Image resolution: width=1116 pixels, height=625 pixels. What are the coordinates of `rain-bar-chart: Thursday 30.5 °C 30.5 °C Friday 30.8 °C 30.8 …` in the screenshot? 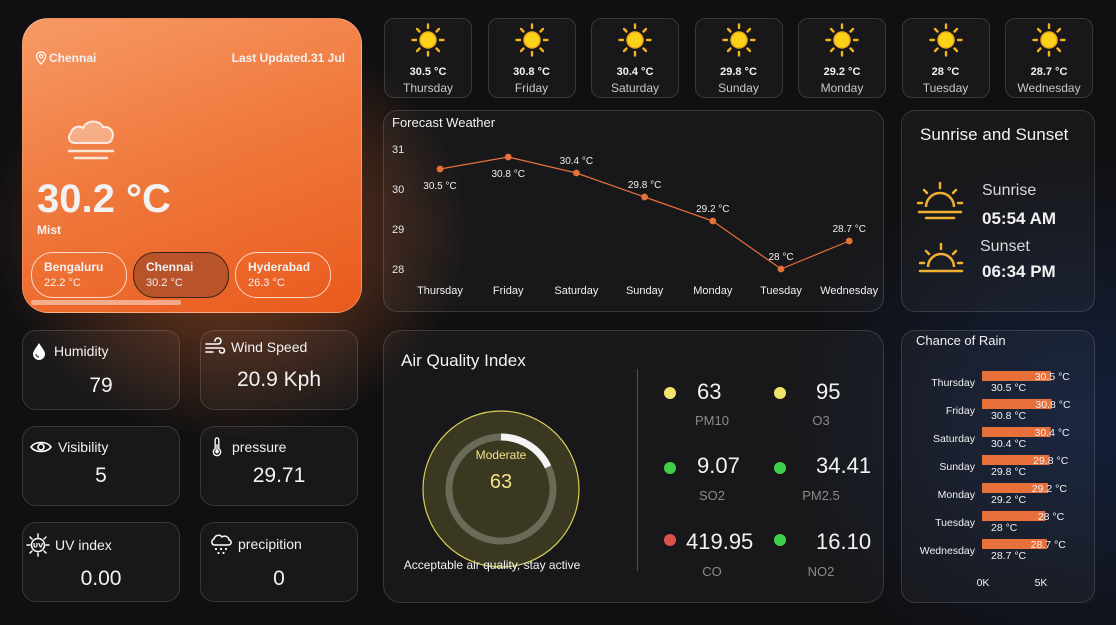 It's located at (995, 480).